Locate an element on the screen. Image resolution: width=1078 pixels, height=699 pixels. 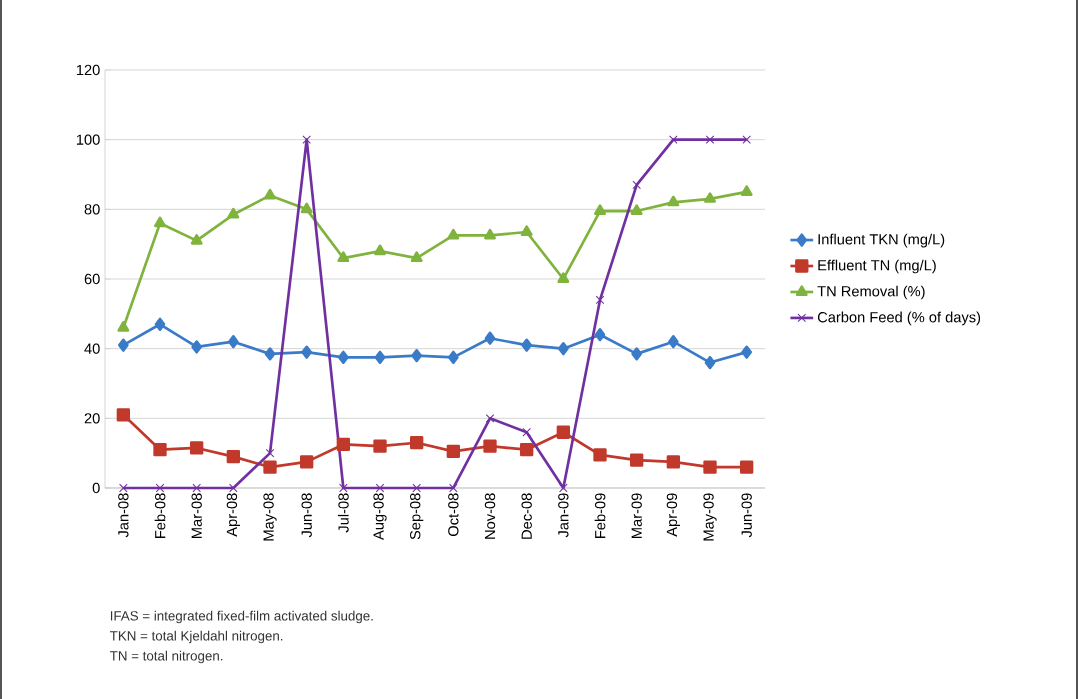
legend-label: TN Removal (%) is located at coordinates (871, 292).